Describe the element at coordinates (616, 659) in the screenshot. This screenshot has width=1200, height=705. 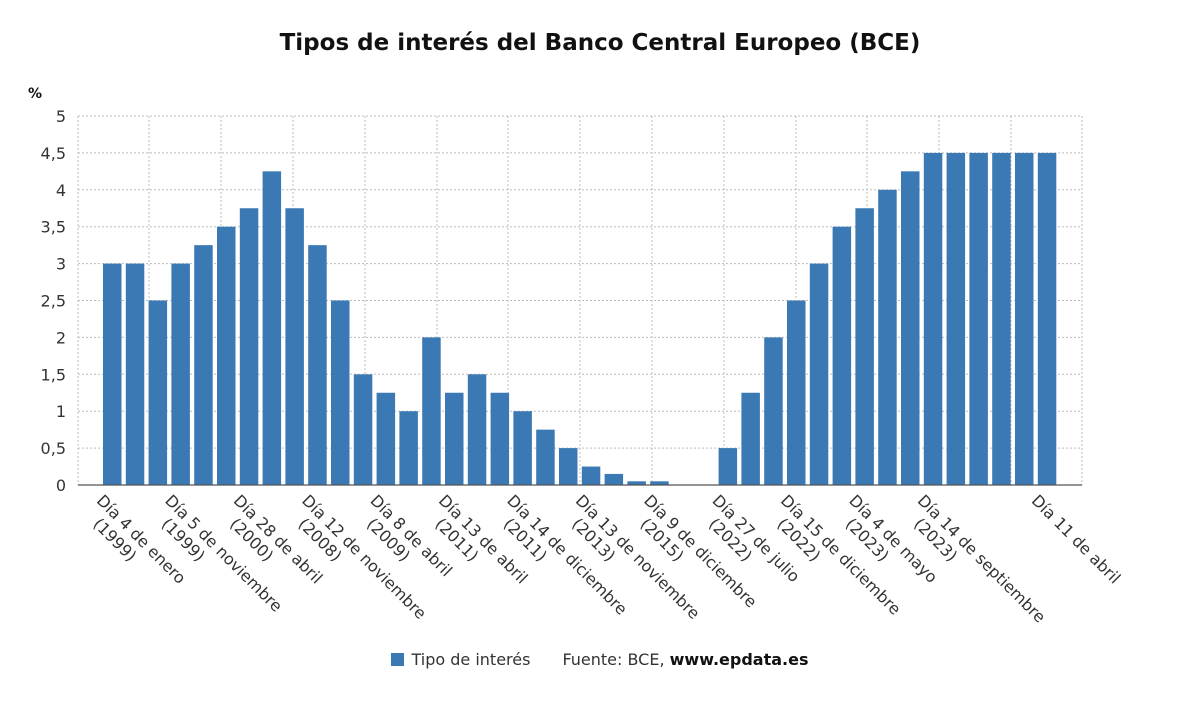
I see `source-prefix: Fuente: BCE,` at that location.